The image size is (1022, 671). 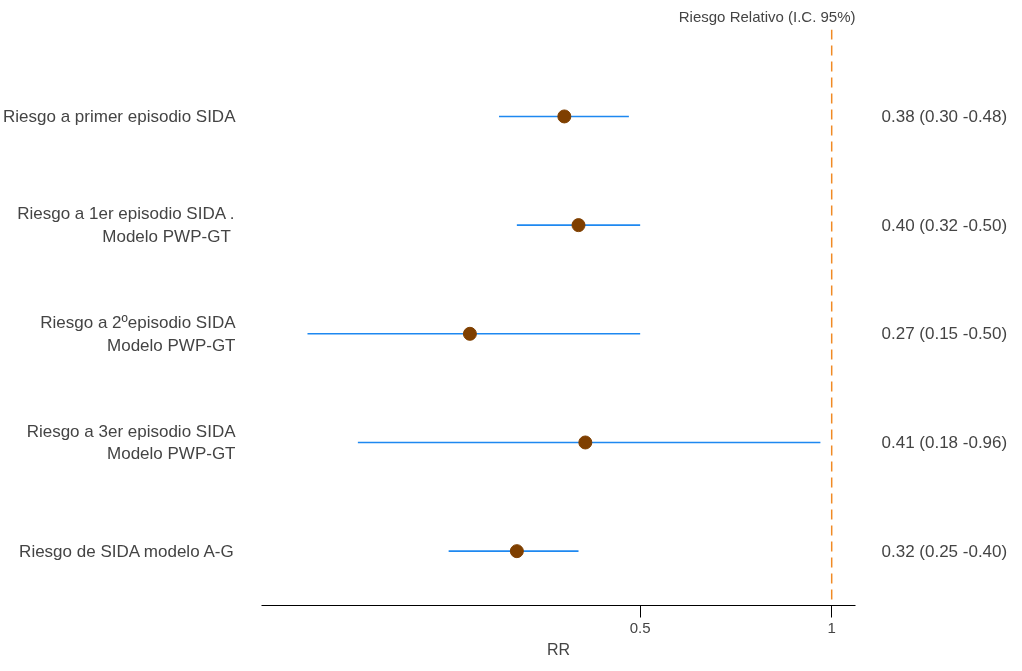 What do you see at coordinates (126, 551) in the screenshot?
I see `y-tick-label: Riesgo de SIDA modelo A-G` at bounding box center [126, 551].